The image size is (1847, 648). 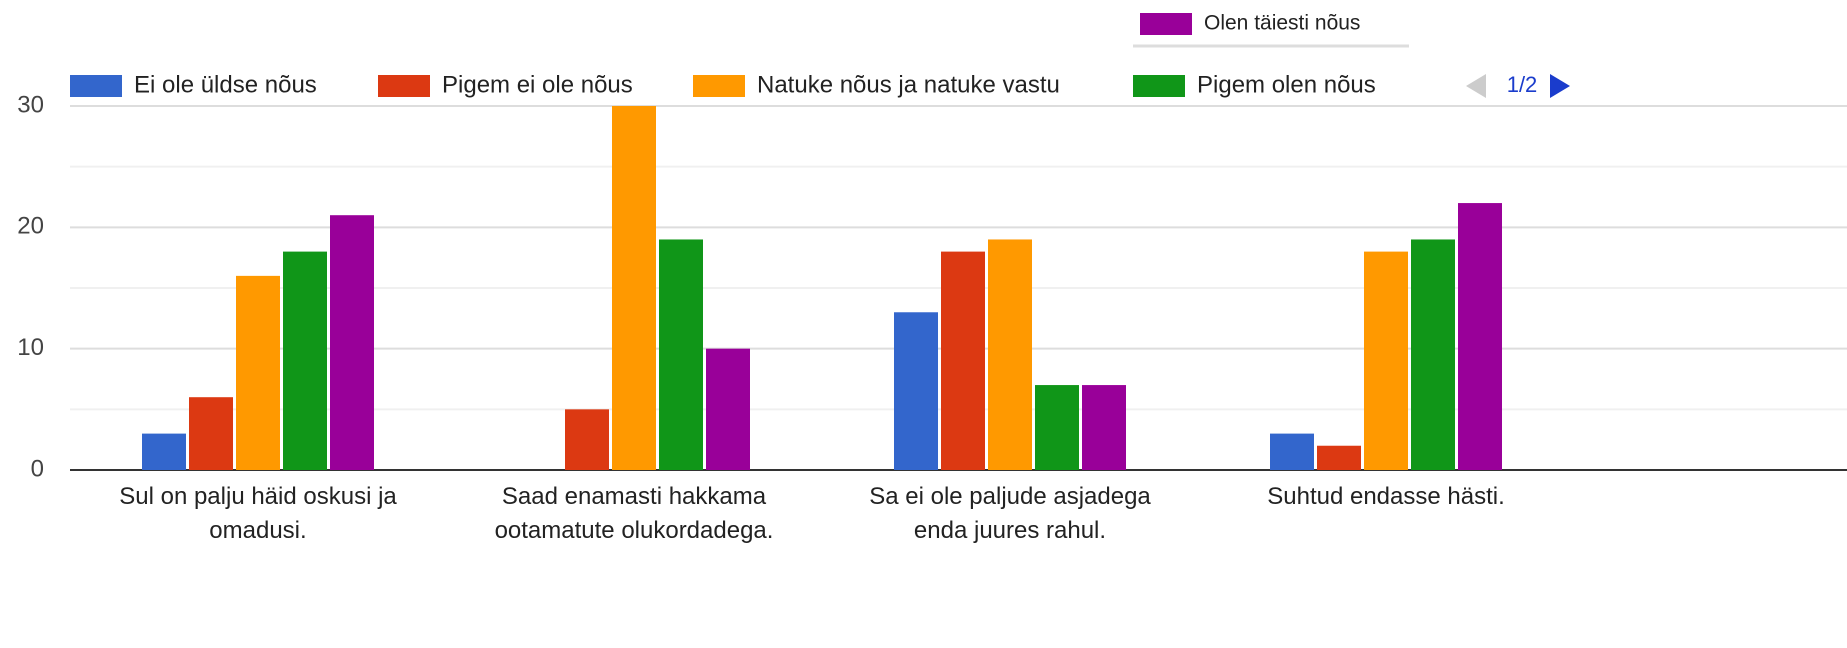 What do you see at coordinates (908, 84) in the screenshot?
I see `legend-label: Natuke nõus ja natuke vastu` at bounding box center [908, 84].